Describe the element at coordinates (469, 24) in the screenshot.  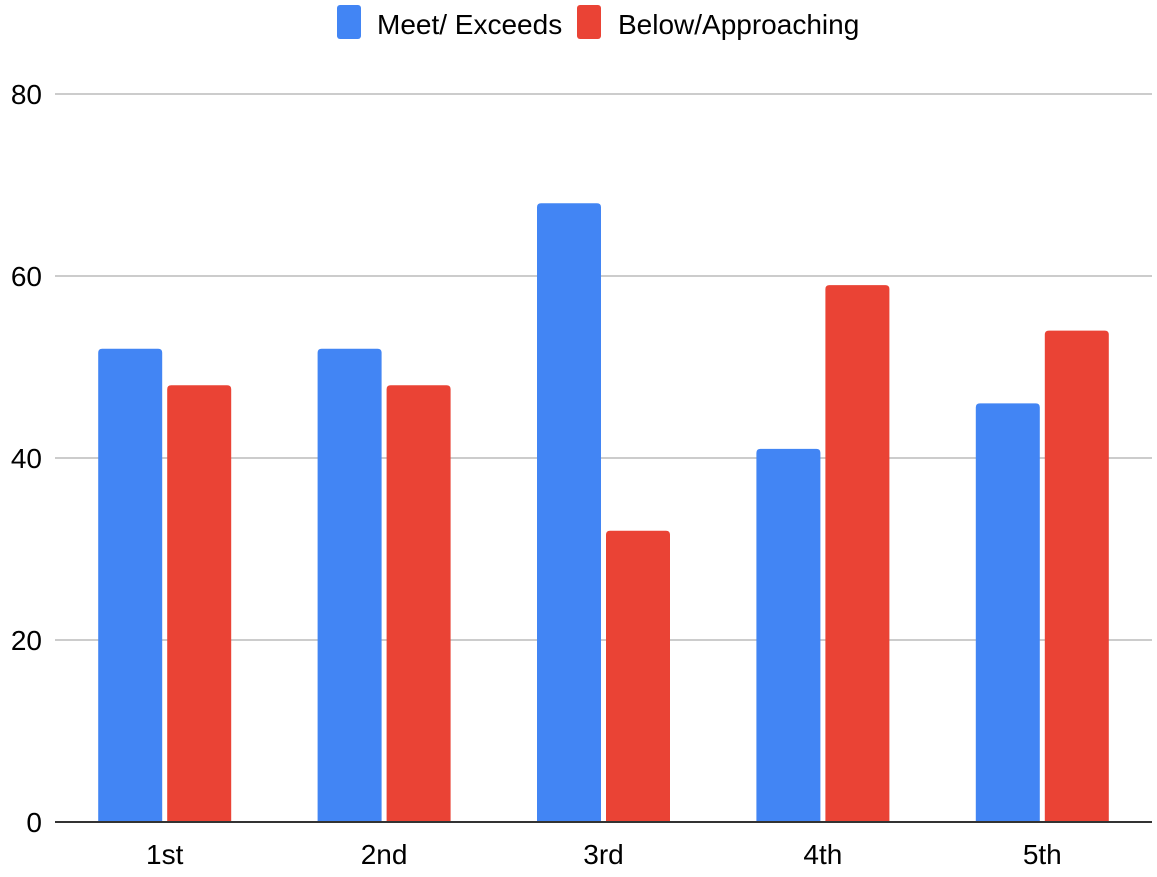
I see `legend-label-meet-exceeds: Meet/ Exceeds` at that location.